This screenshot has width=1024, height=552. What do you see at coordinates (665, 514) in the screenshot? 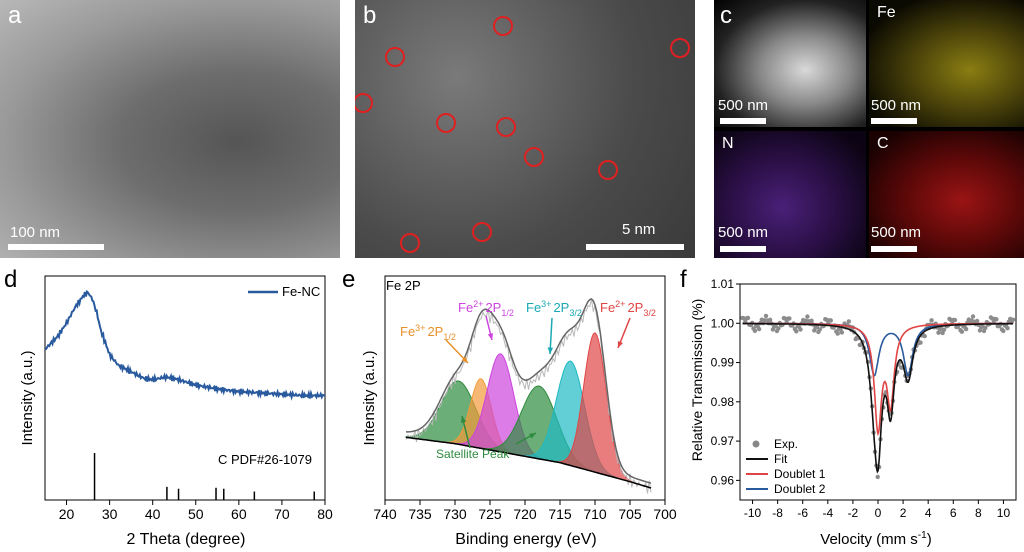
I see `xps-tick-label: 700` at bounding box center [665, 514].